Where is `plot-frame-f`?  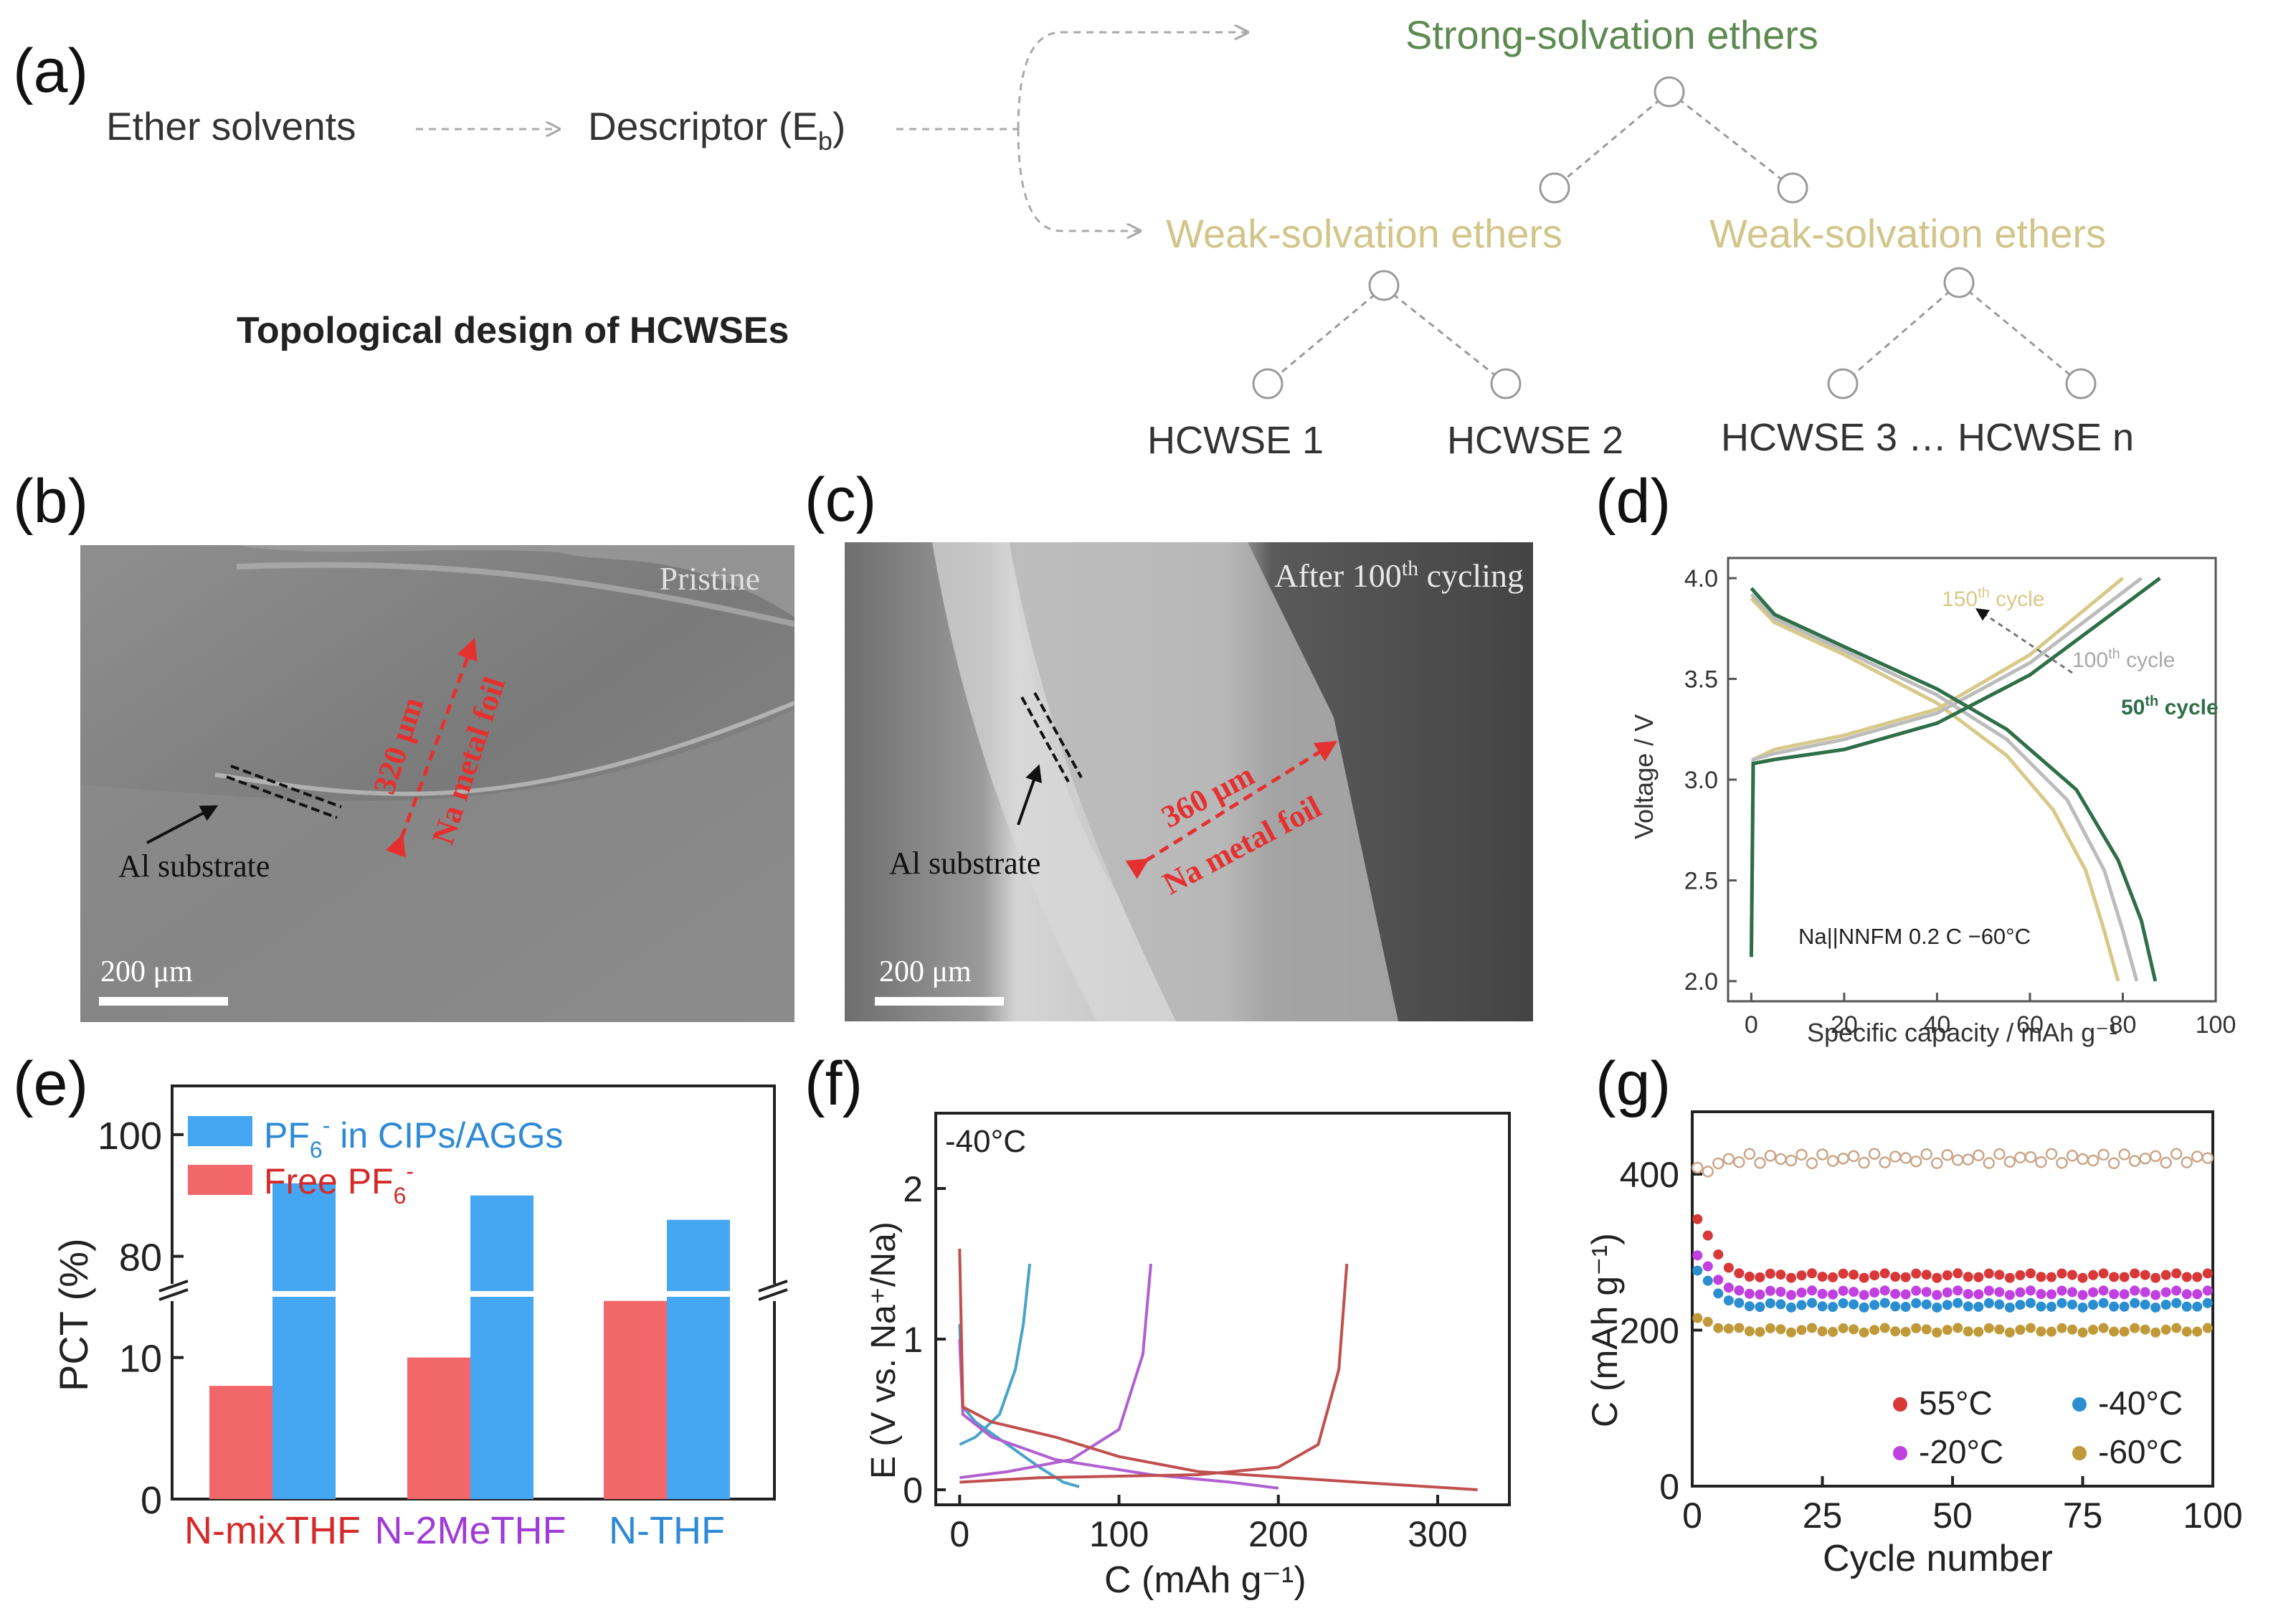 plot-frame-f is located at coordinates (1223, 1309).